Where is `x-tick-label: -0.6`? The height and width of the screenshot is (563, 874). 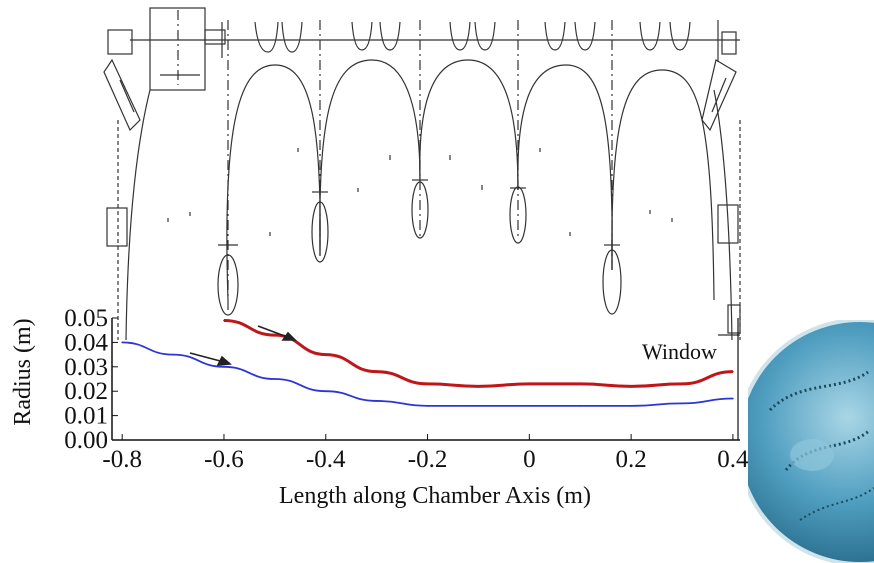
x-tick-label: -0.6 is located at coordinates (224, 459).